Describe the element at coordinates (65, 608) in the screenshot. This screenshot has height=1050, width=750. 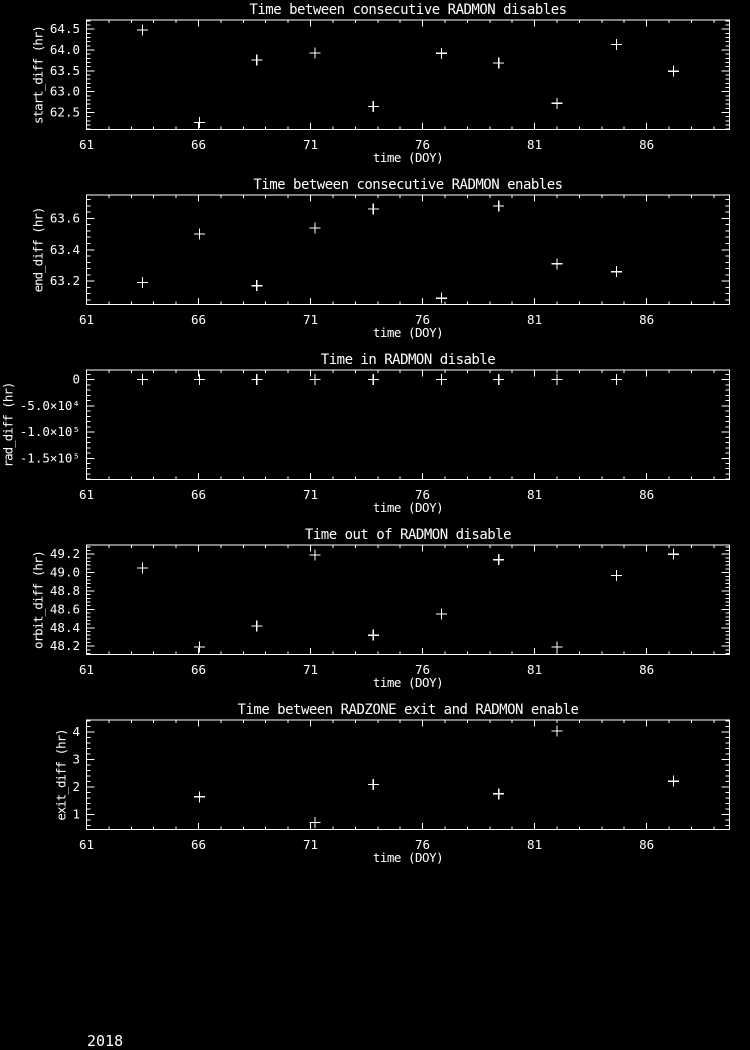
I see `svg-text: 48.6` at that location.